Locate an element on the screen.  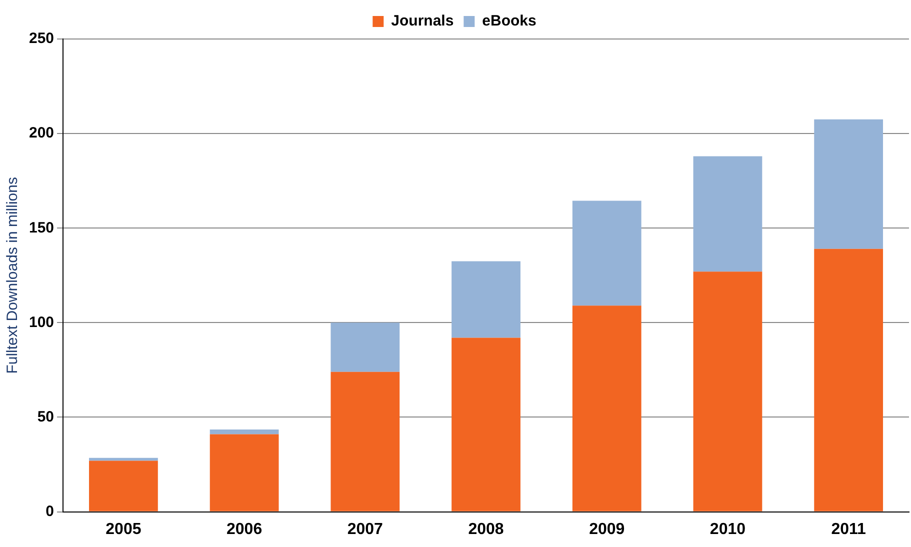
y-tick-label: 100 is located at coordinates (41, 322).